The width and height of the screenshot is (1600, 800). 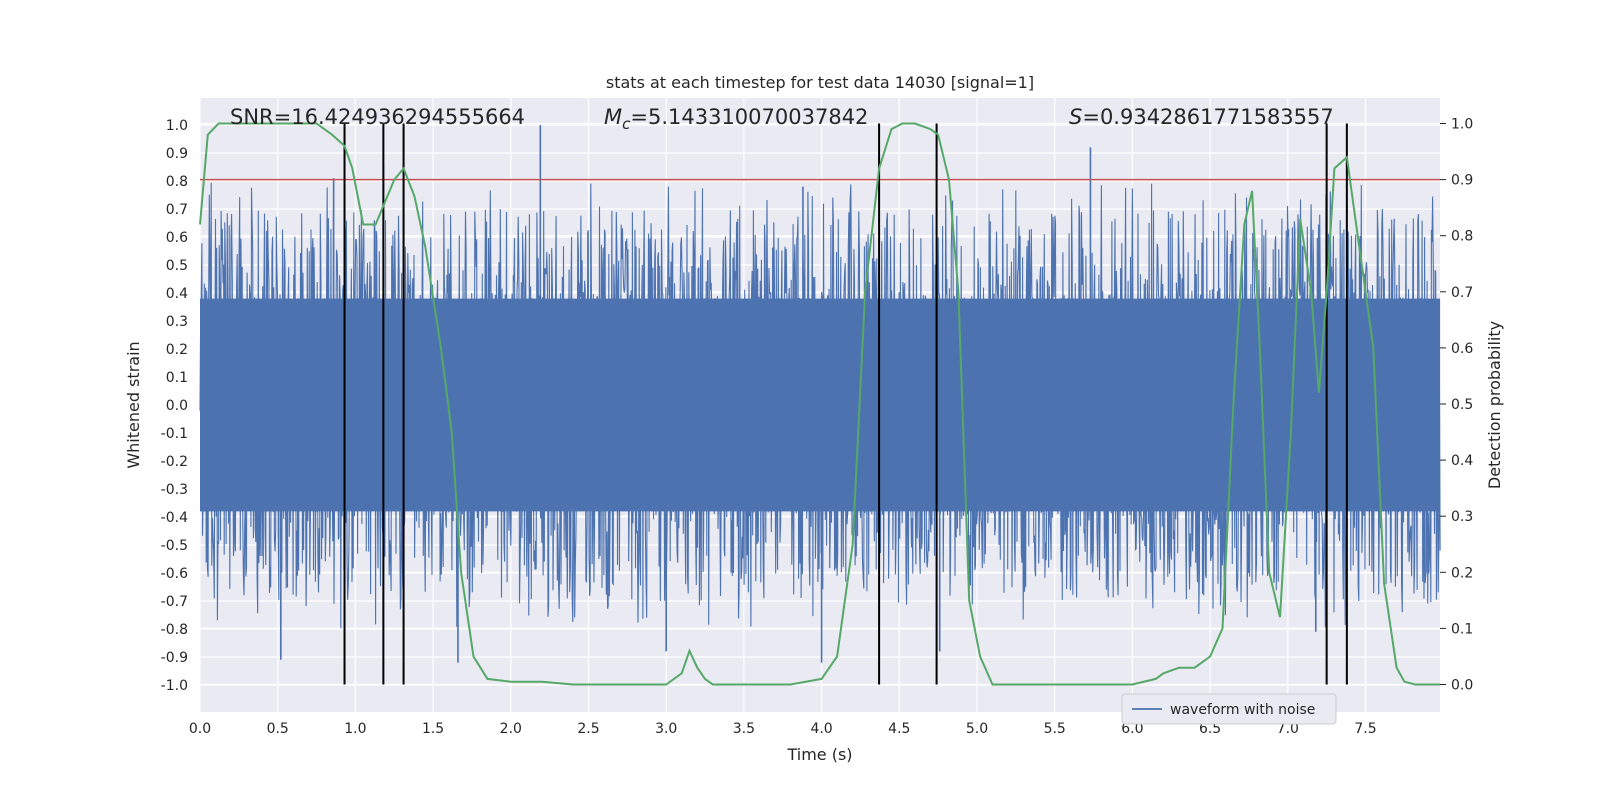 What do you see at coordinates (819, 754) in the screenshot?
I see `x-axis-label: Time (s)` at bounding box center [819, 754].